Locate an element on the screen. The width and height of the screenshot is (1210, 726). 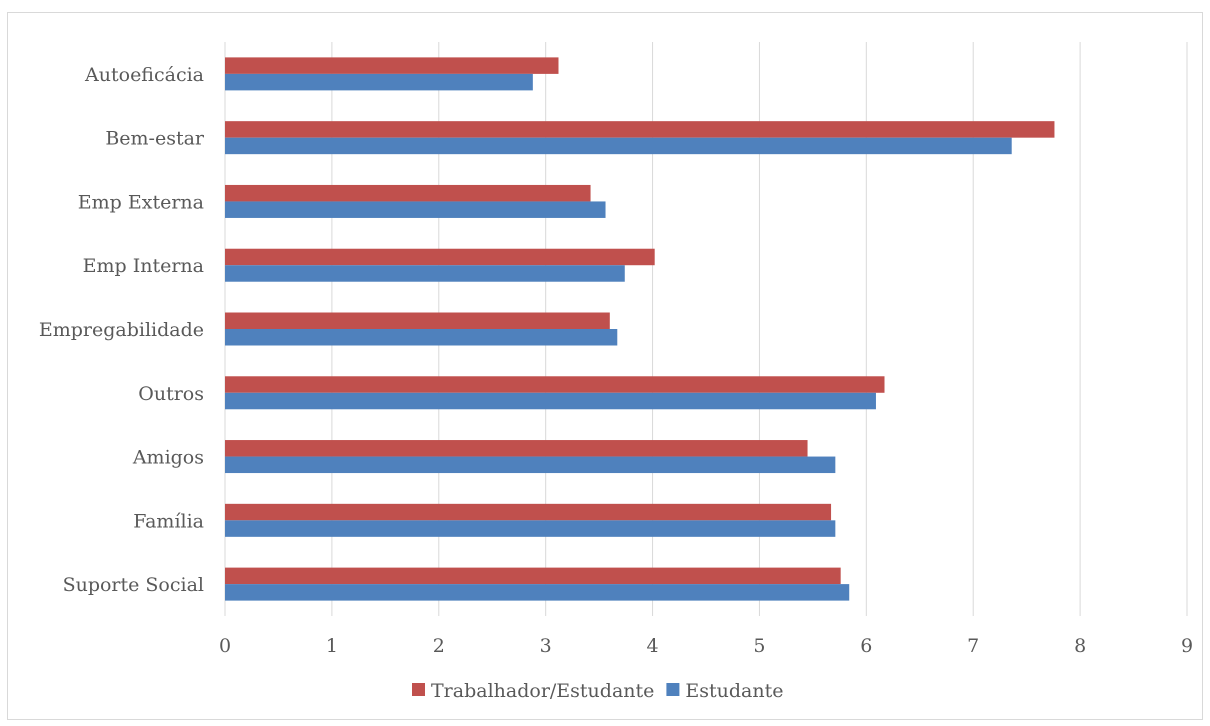
x-tick-label: 0 is located at coordinates (225, 646).